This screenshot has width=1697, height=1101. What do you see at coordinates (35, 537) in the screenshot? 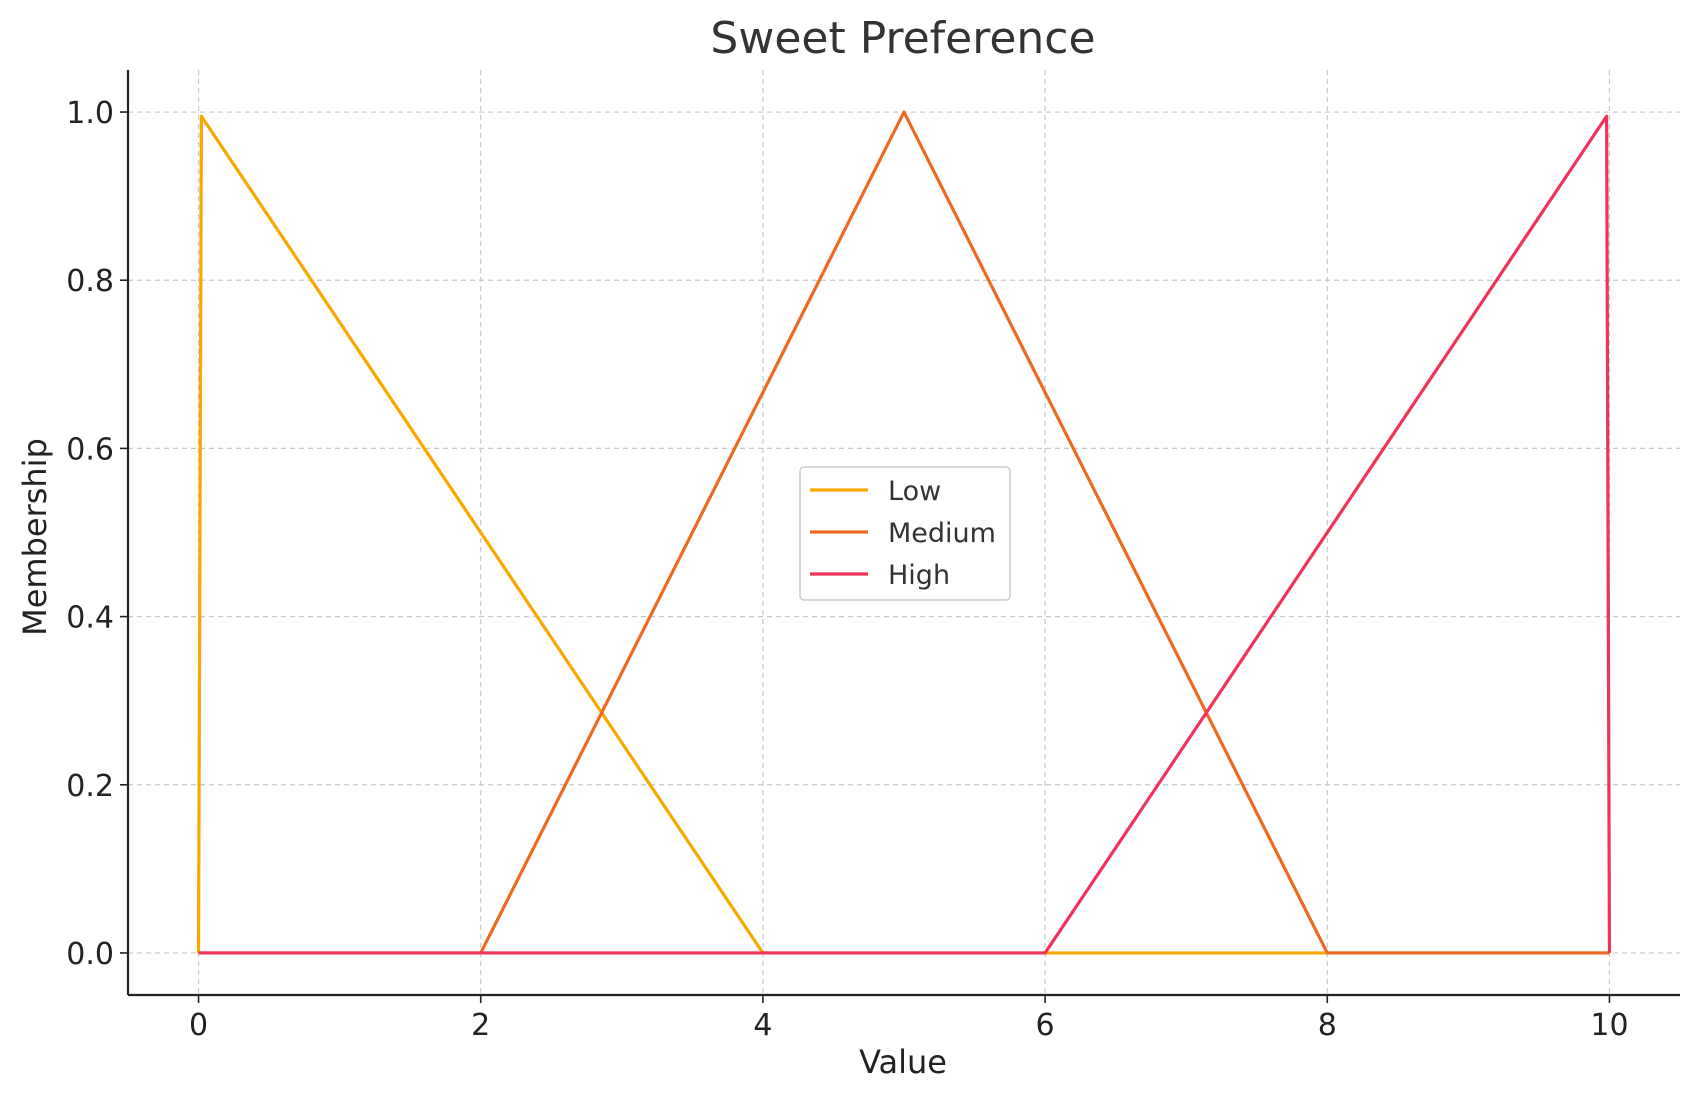
I see `y-axis-title: Membership` at bounding box center [35, 537].